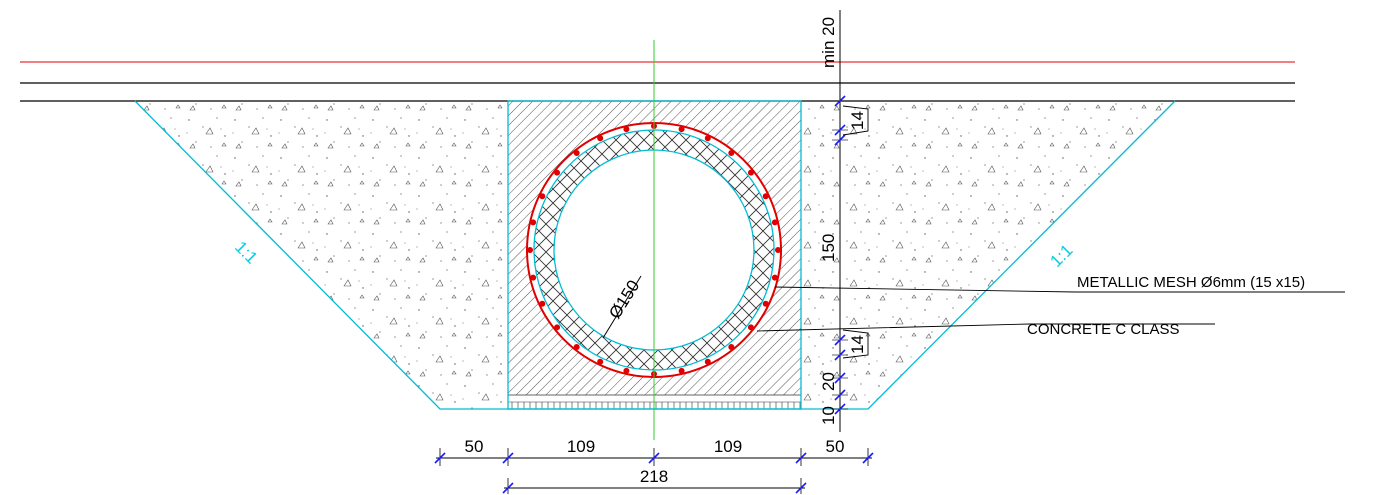  Describe the element at coordinates (1103, 329) in the screenshot. I see `concrete-label: CONCRETE C CLASS` at that location.